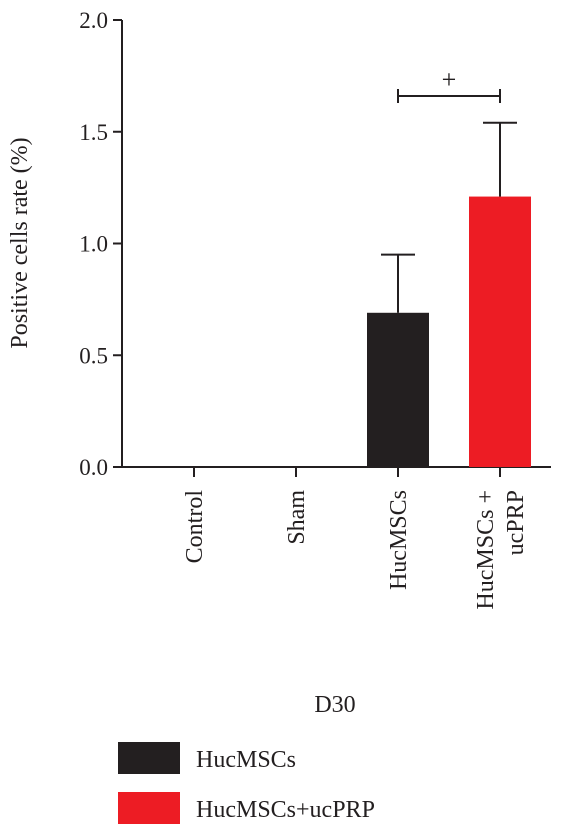  I want to click on legend-label: HucMSCs, so click(246, 760).